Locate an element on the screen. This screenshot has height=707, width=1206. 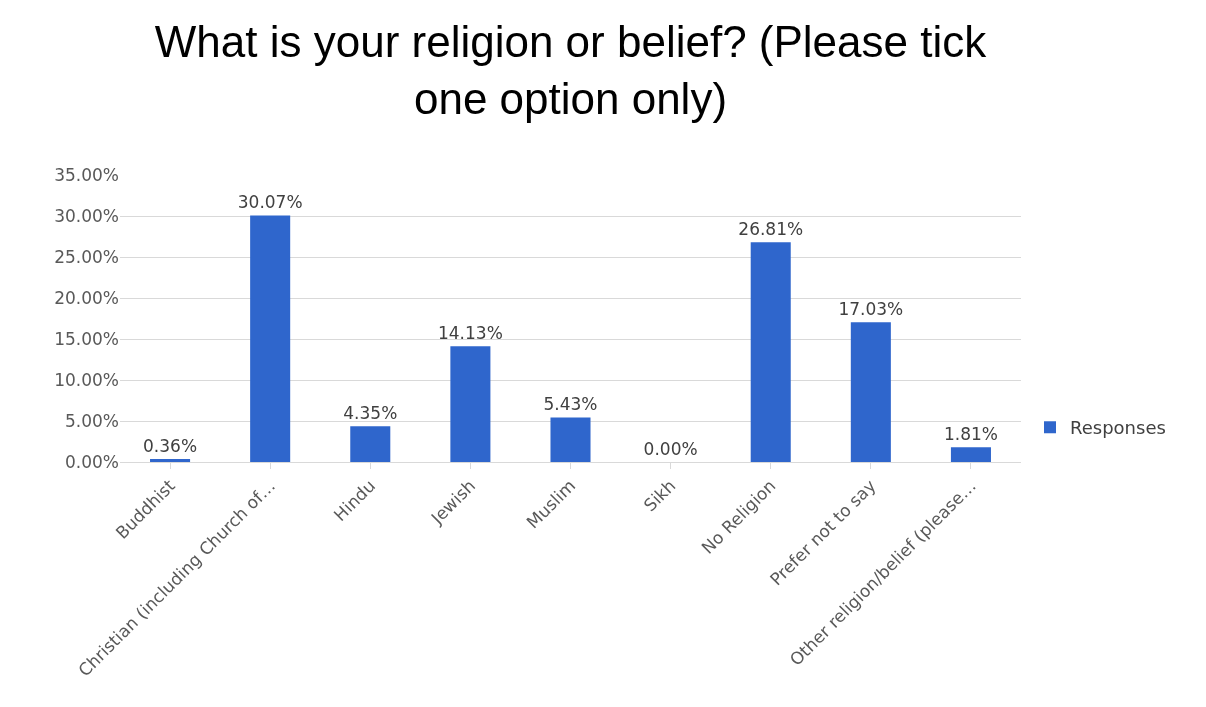
data-label: 14.13% is located at coordinates (470, 333).